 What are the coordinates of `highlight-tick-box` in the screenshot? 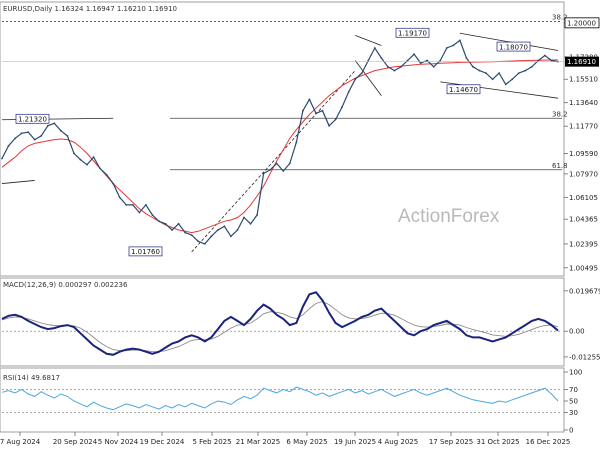 It's located at (582, 23).